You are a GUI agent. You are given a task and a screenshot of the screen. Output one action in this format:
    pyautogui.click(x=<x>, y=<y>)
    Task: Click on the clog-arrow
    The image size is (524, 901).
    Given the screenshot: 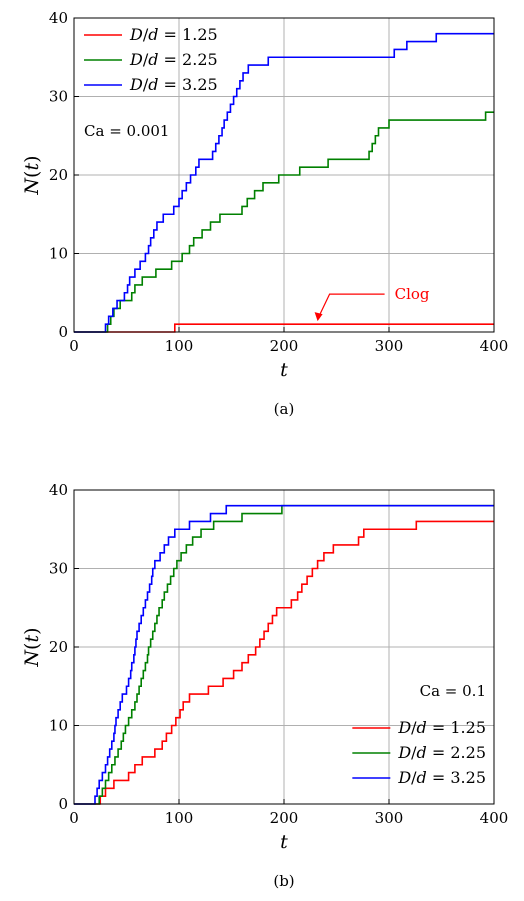 What is the action you would take?
    pyautogui.click(x=351, y=305)
    